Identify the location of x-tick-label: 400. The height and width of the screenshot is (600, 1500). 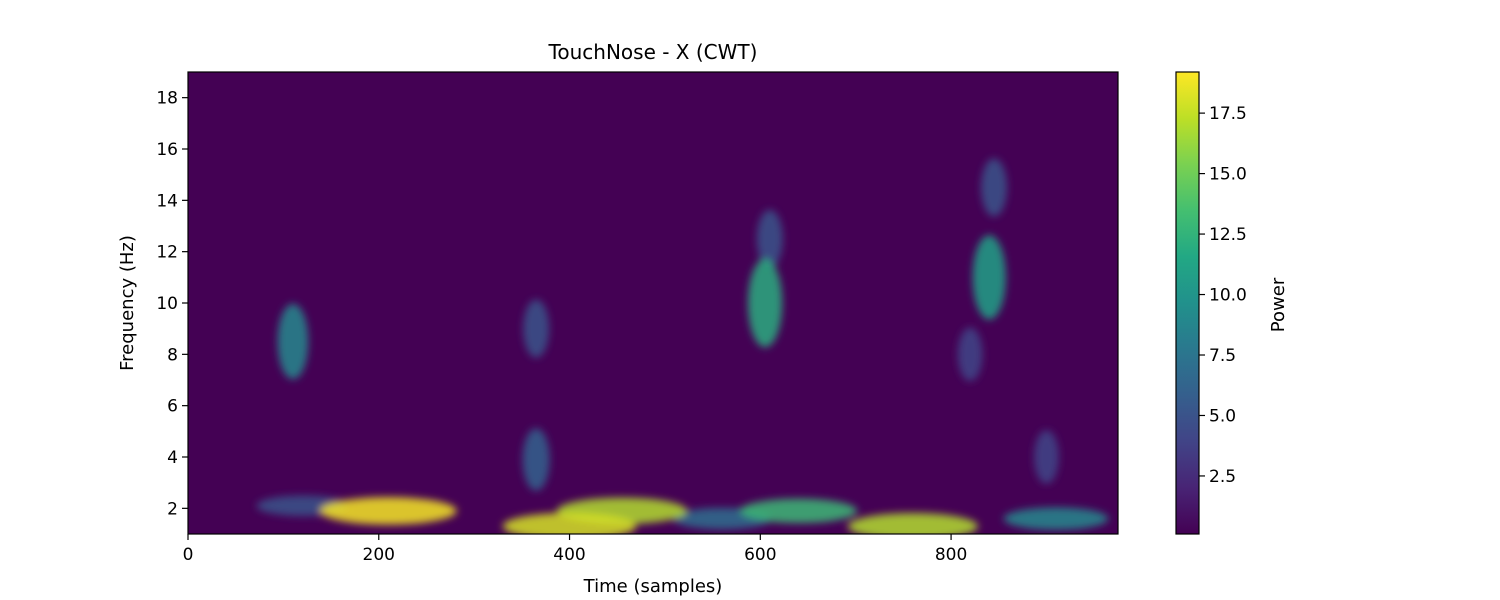
(569, 555).